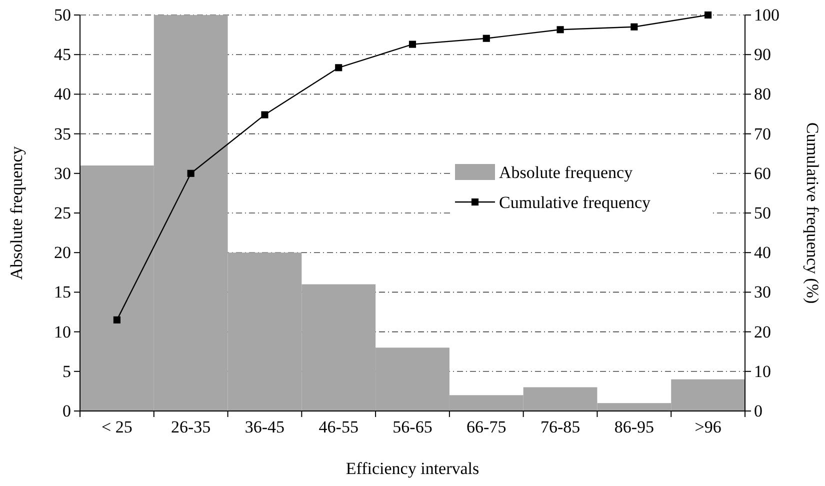 Image resolution: width=825 pixels, height=486 pixels. What do you see at coordinates (566, 172) in the screenshot?
I see `legend-label: Absolute frequency` at bounding box center [566, 172].